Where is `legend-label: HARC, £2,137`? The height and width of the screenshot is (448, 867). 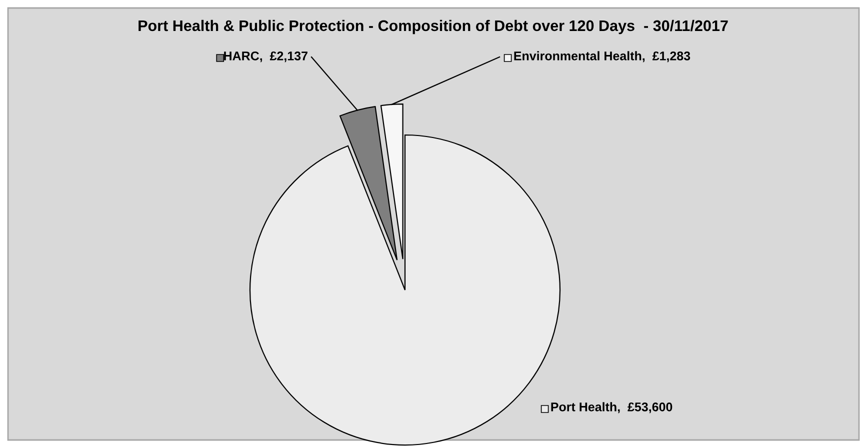
legend-label: HARC, £2,137 is located at coordinates (266, 57).